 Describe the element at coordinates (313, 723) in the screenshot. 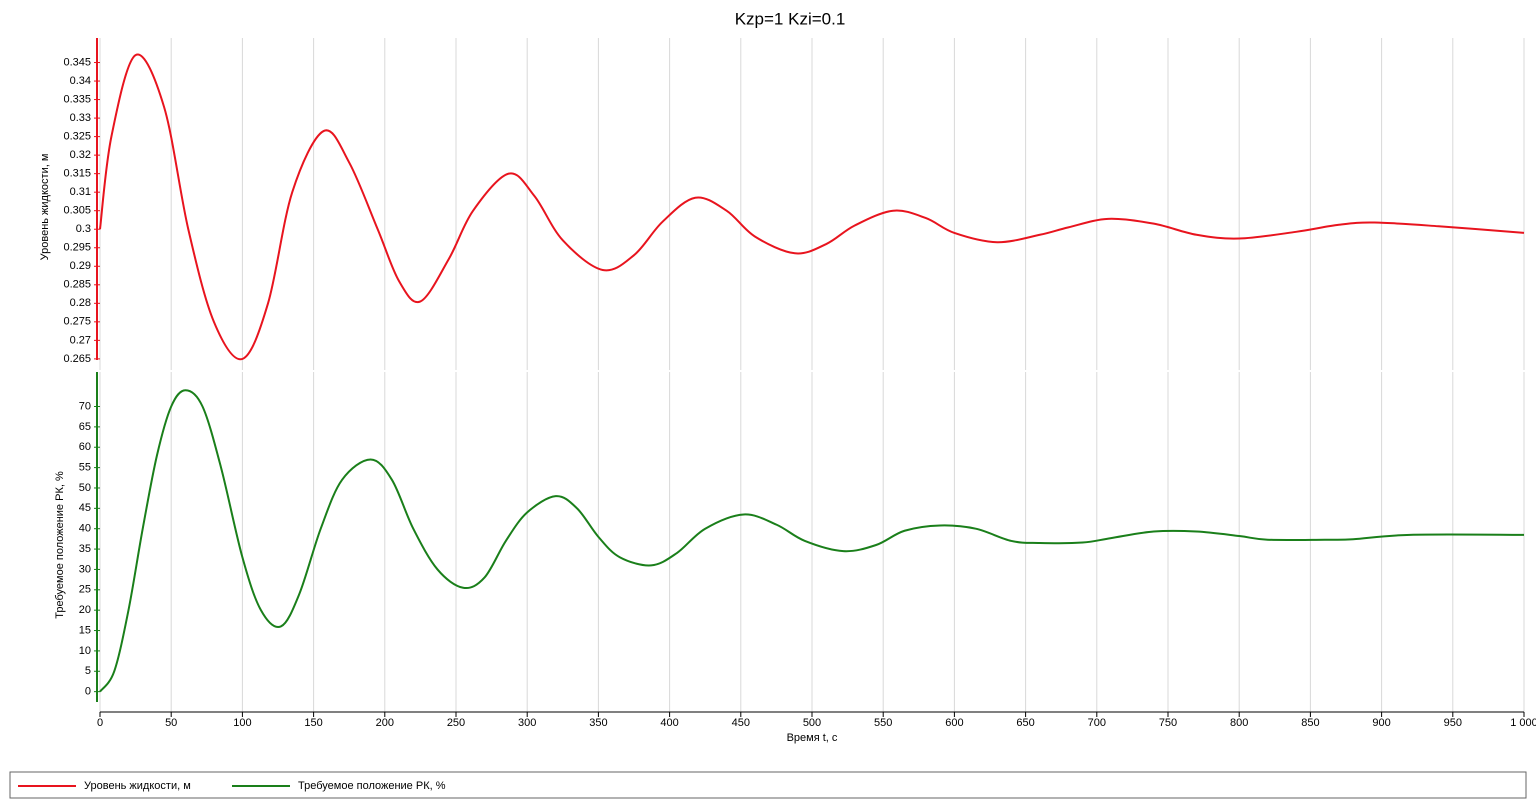

I see `x-tick-label: 150` at that location.